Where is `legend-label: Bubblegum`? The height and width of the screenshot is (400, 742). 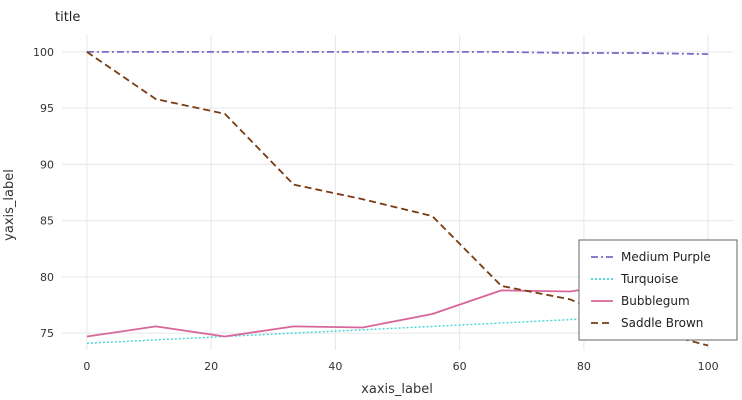 legend-label: Bubblegum is located at coordinates (655, 301).